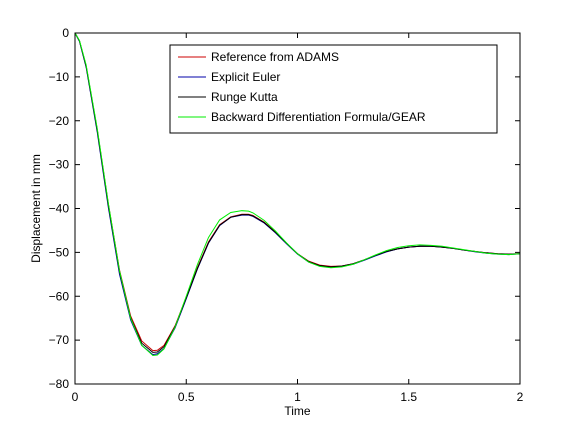 This screenshot has width=576, height=432. I want to click on x-tick-label: 1.5, so click(408, 397).